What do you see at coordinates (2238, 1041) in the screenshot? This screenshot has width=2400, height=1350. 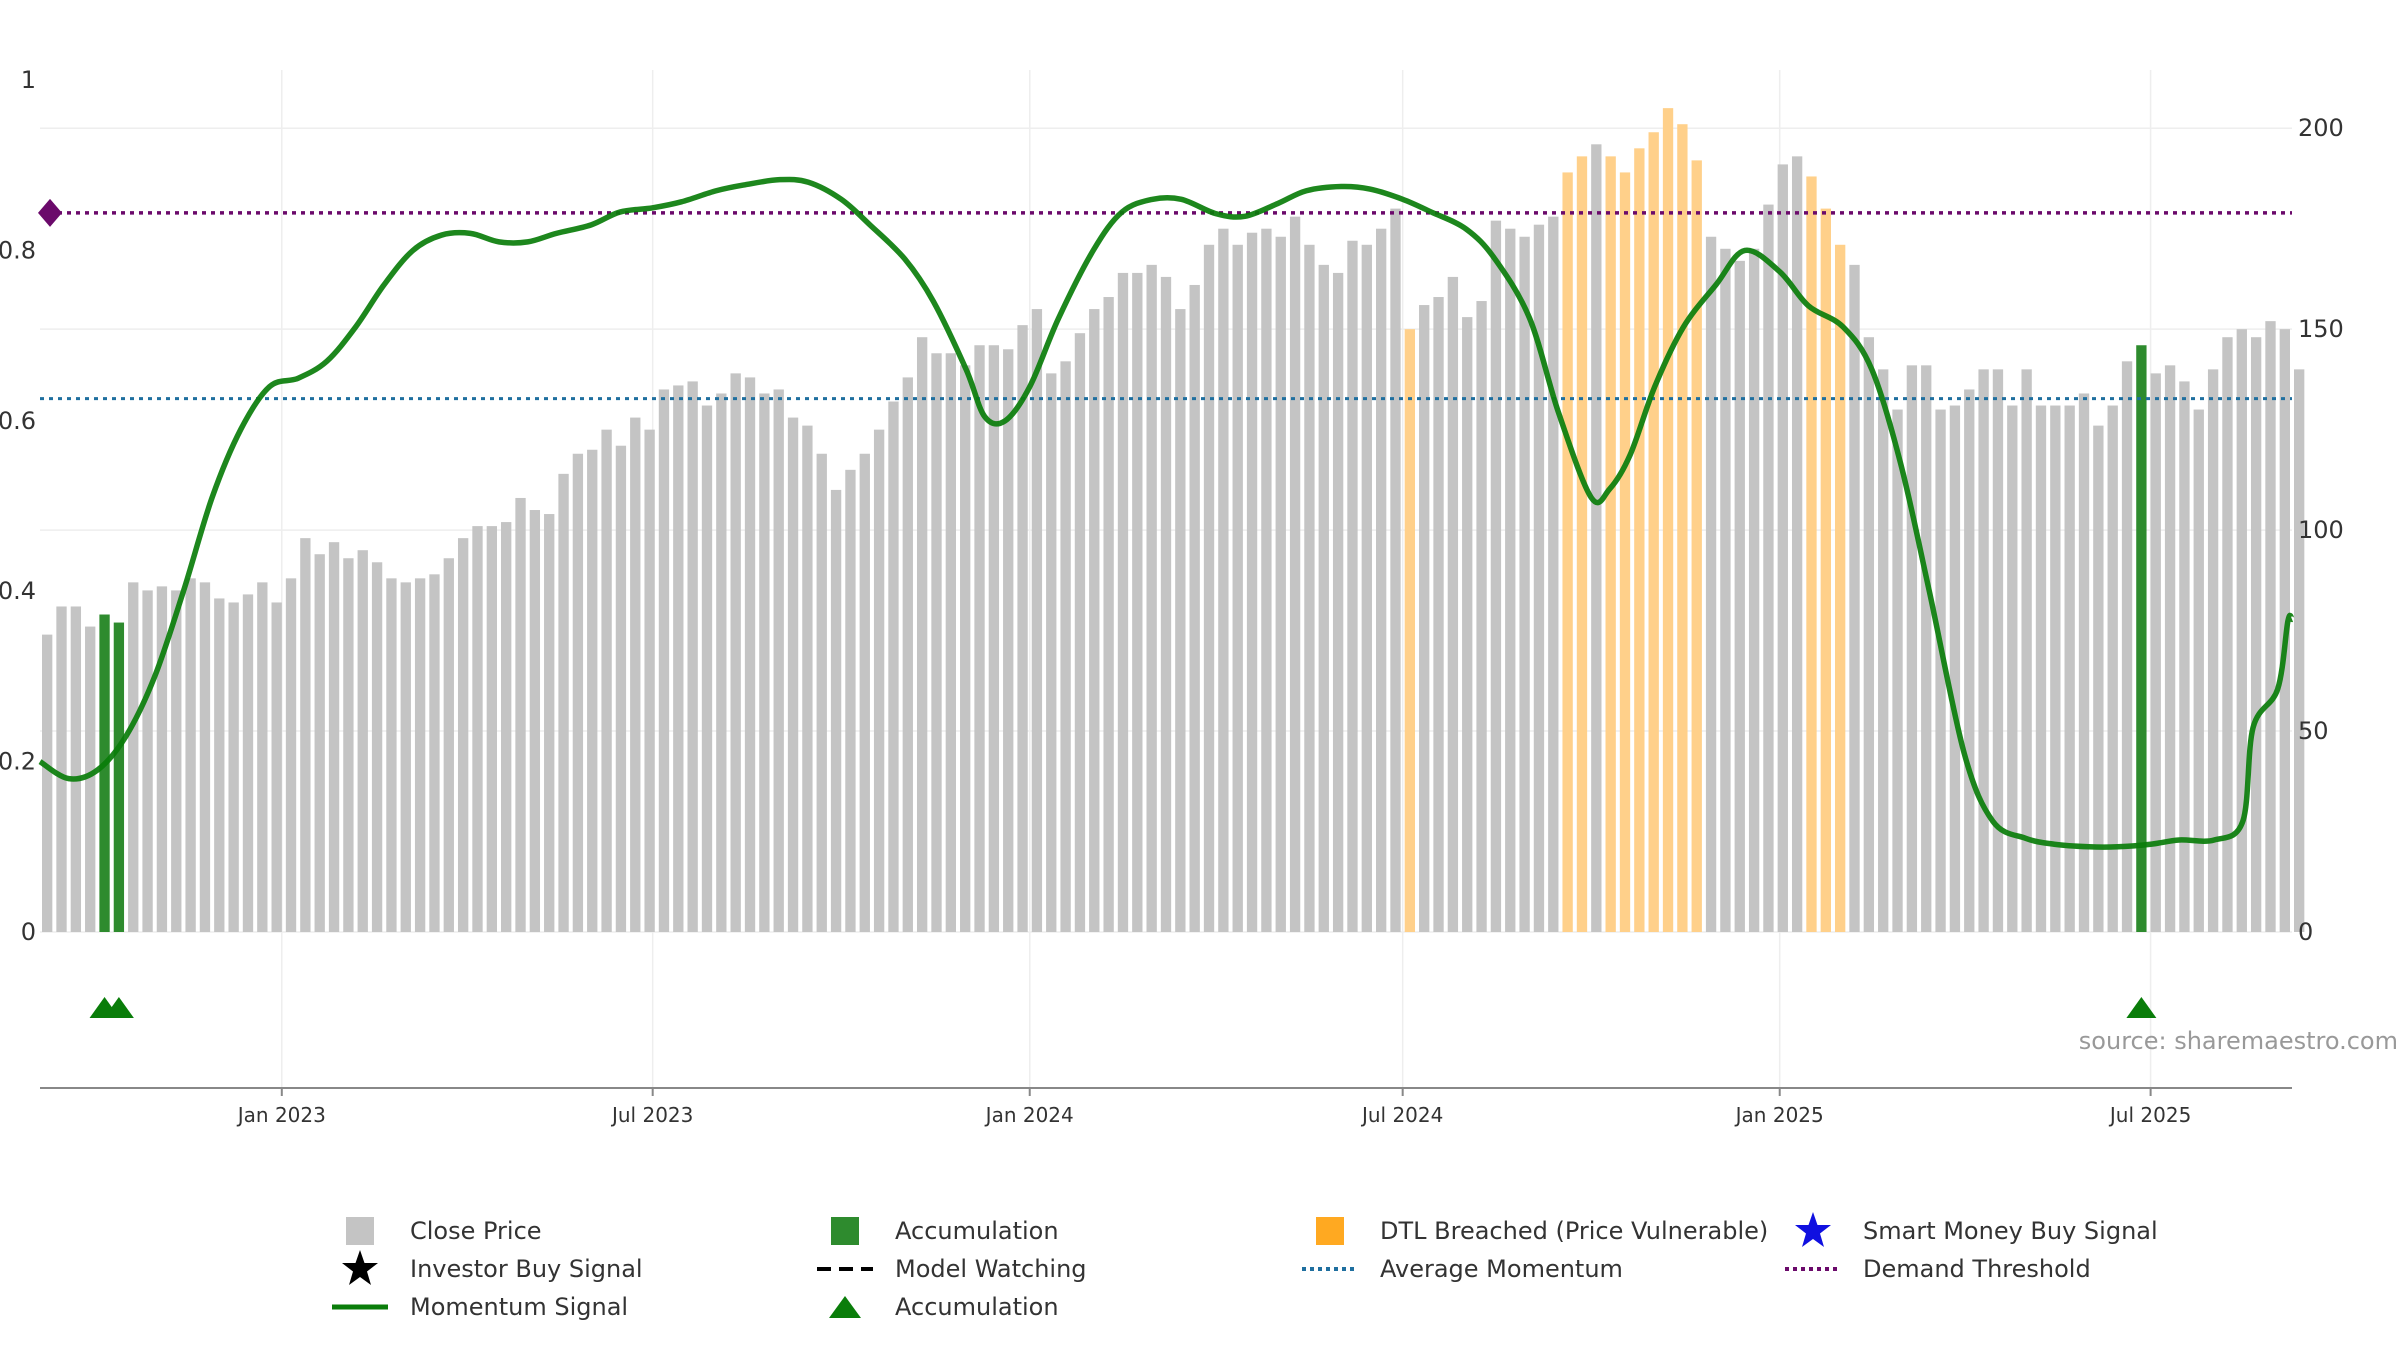 I see `source-note: source: sharemaestro.com` at bounding box center [2238, 1041].